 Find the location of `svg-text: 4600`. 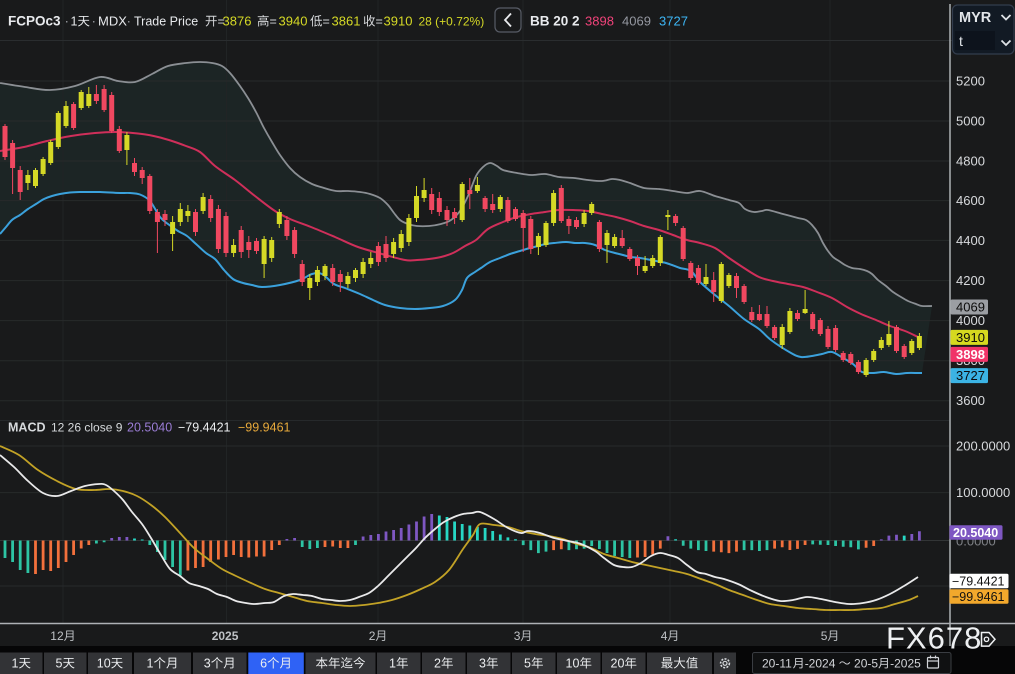

svg-text: 4600 is located at coordinates (970, 200).